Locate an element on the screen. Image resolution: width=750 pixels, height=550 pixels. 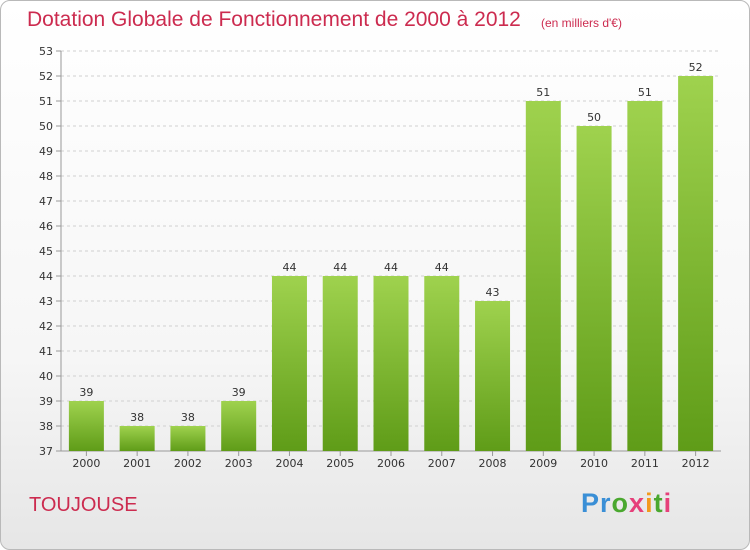
y-axis-ticks: 37 38 39 40 41 42 43 44 45 46 47 48 49 50 51 52 53 is located at coordinates (50, 251).